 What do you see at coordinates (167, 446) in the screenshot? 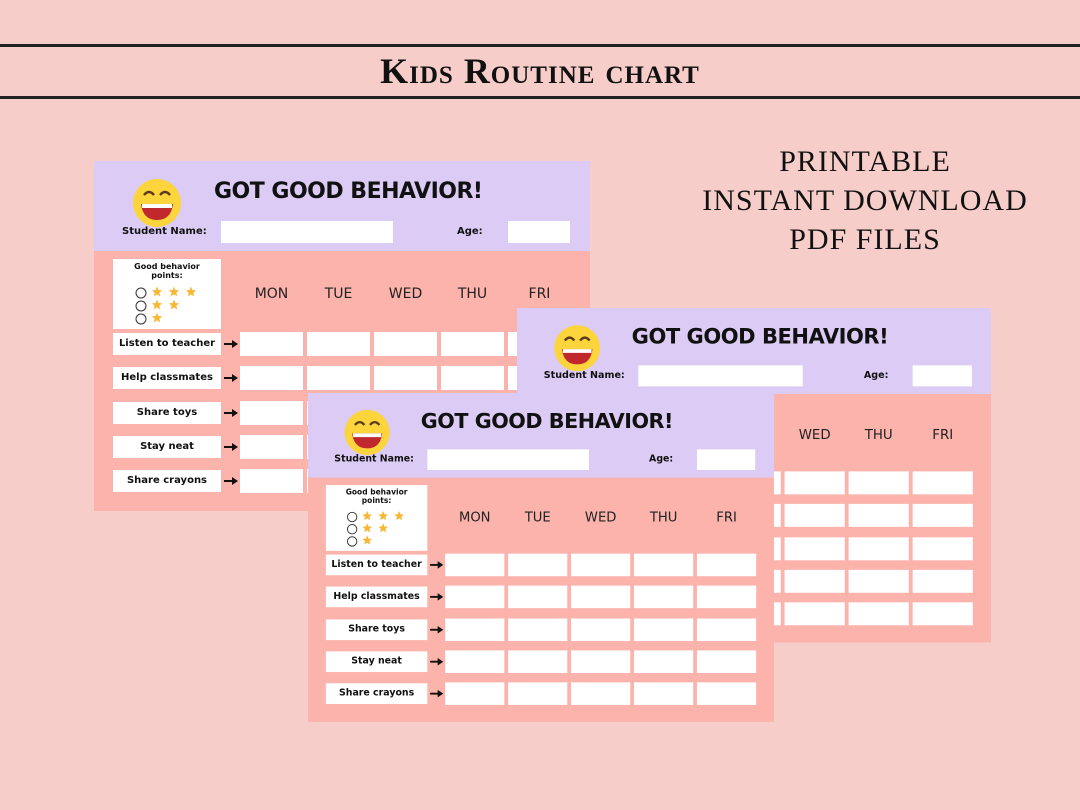
I see `task-label: Stay neat` at bounding box center [167, 446].